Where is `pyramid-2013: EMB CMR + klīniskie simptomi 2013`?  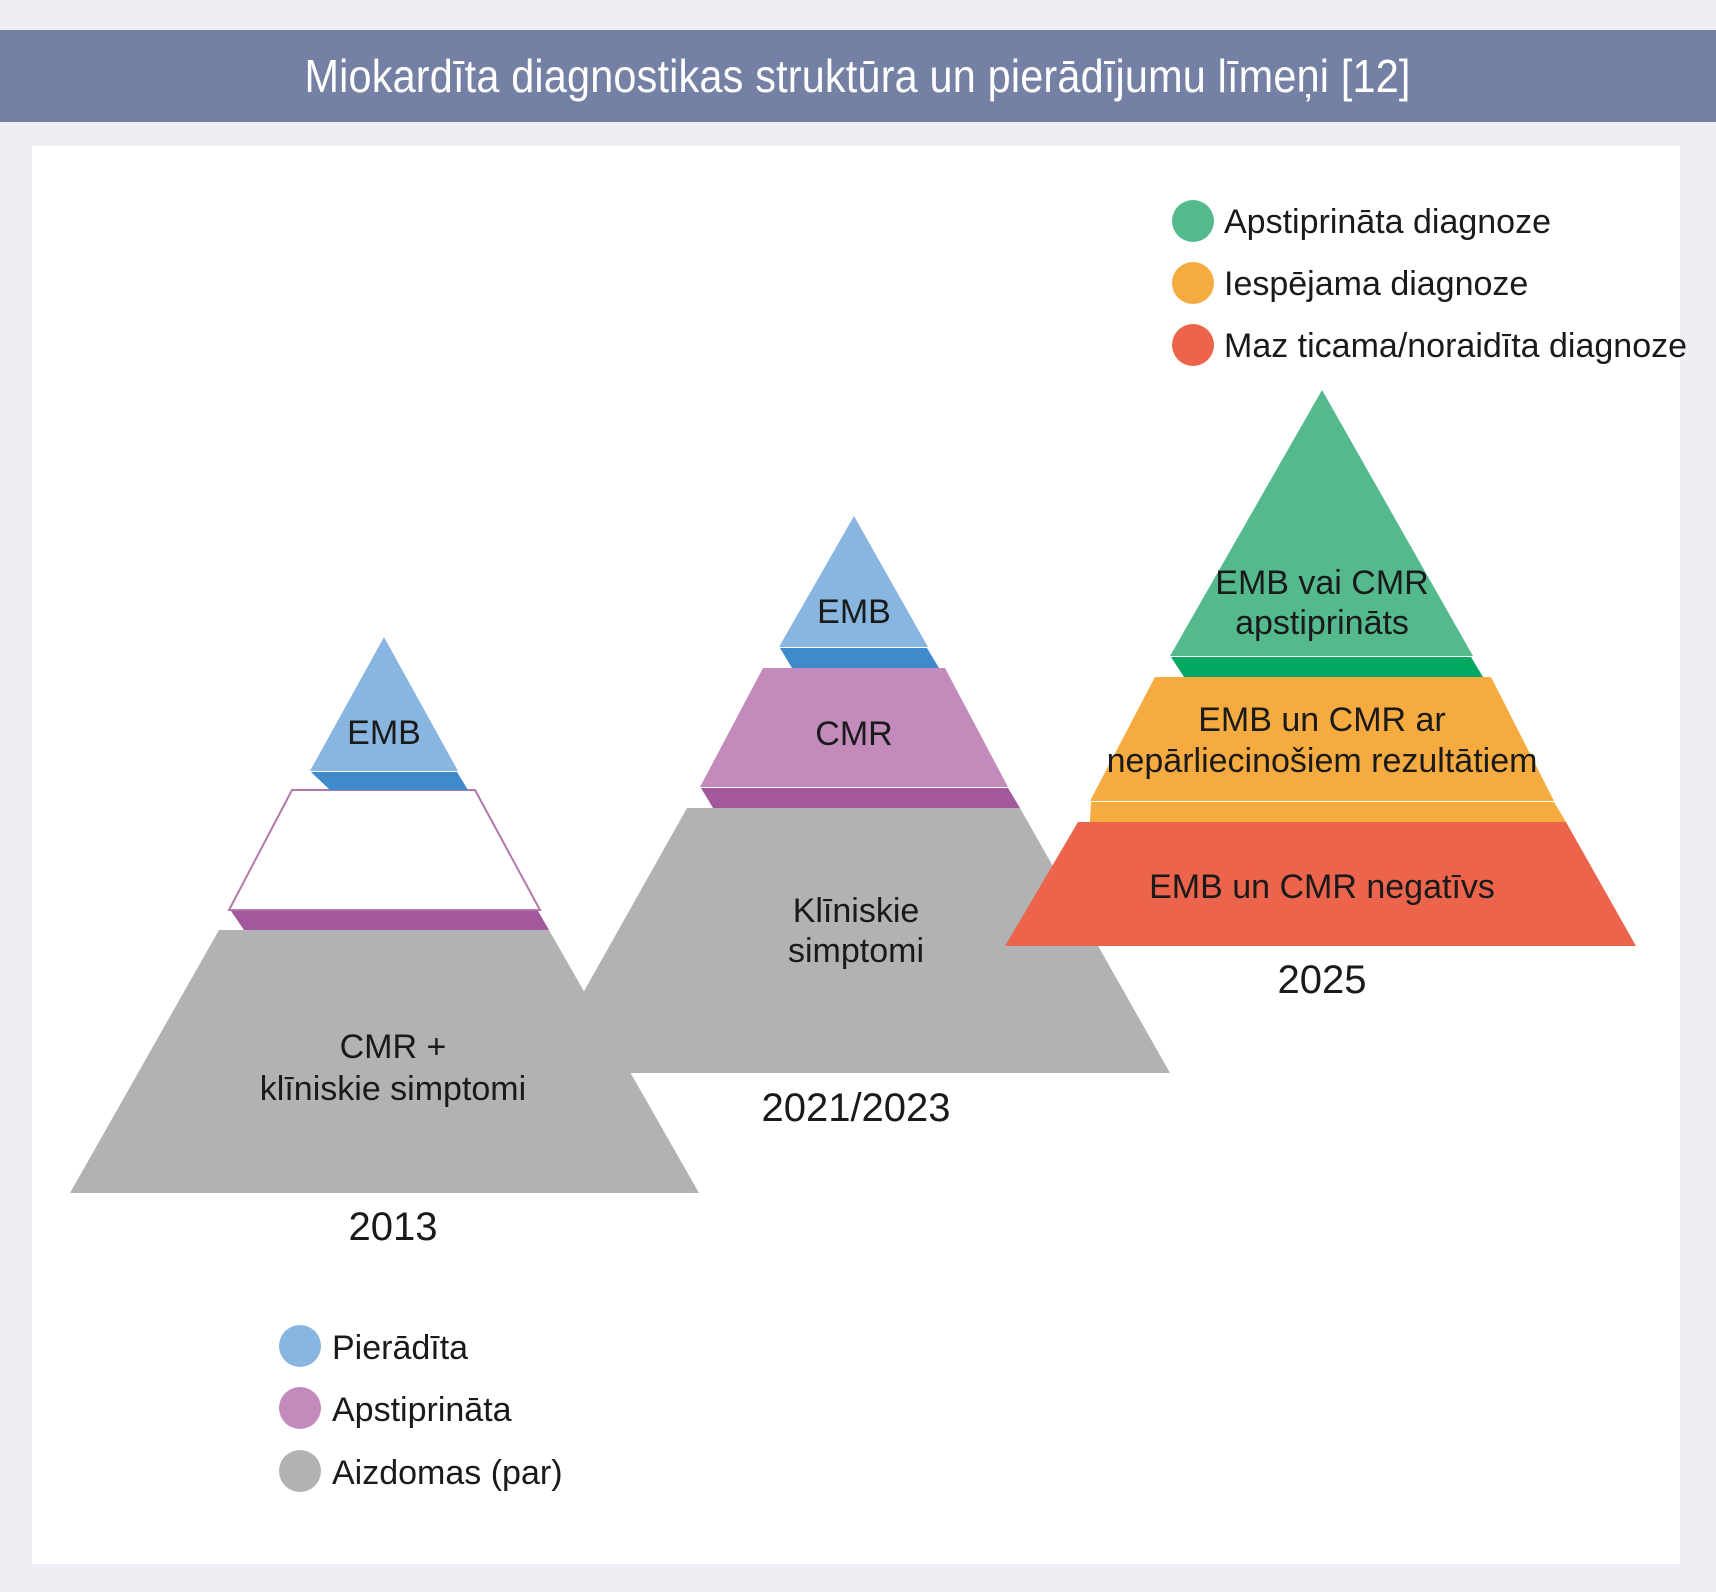
pyramid-2013: EMB CMR + klīniskie simptomi 2013 is located at coordinates (384, 943).